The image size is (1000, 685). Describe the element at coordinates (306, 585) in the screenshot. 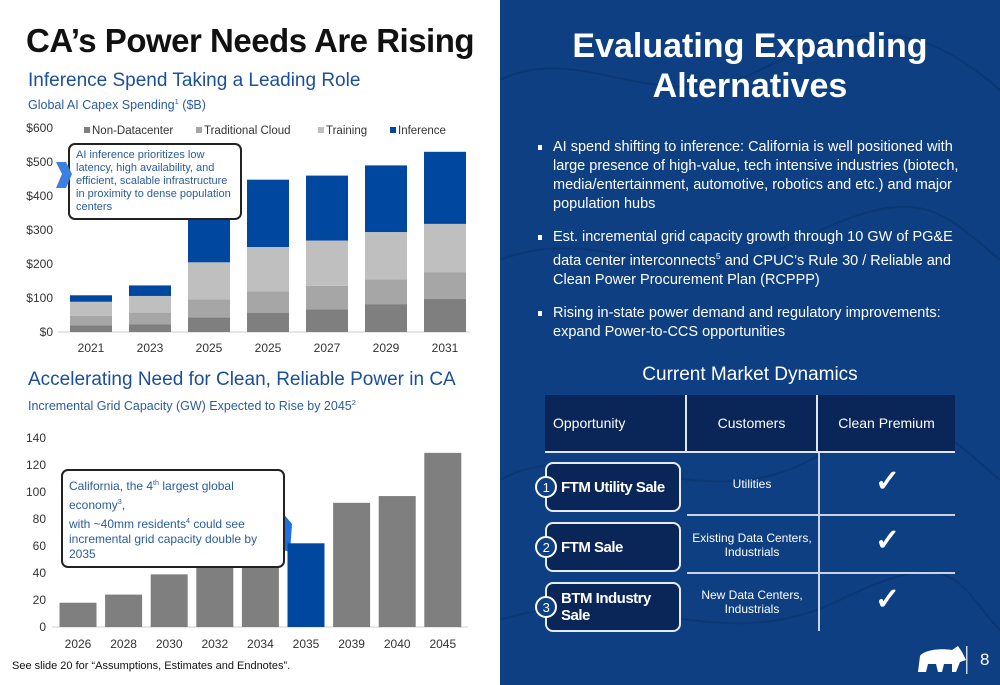

I see `bar-2035` at that location.